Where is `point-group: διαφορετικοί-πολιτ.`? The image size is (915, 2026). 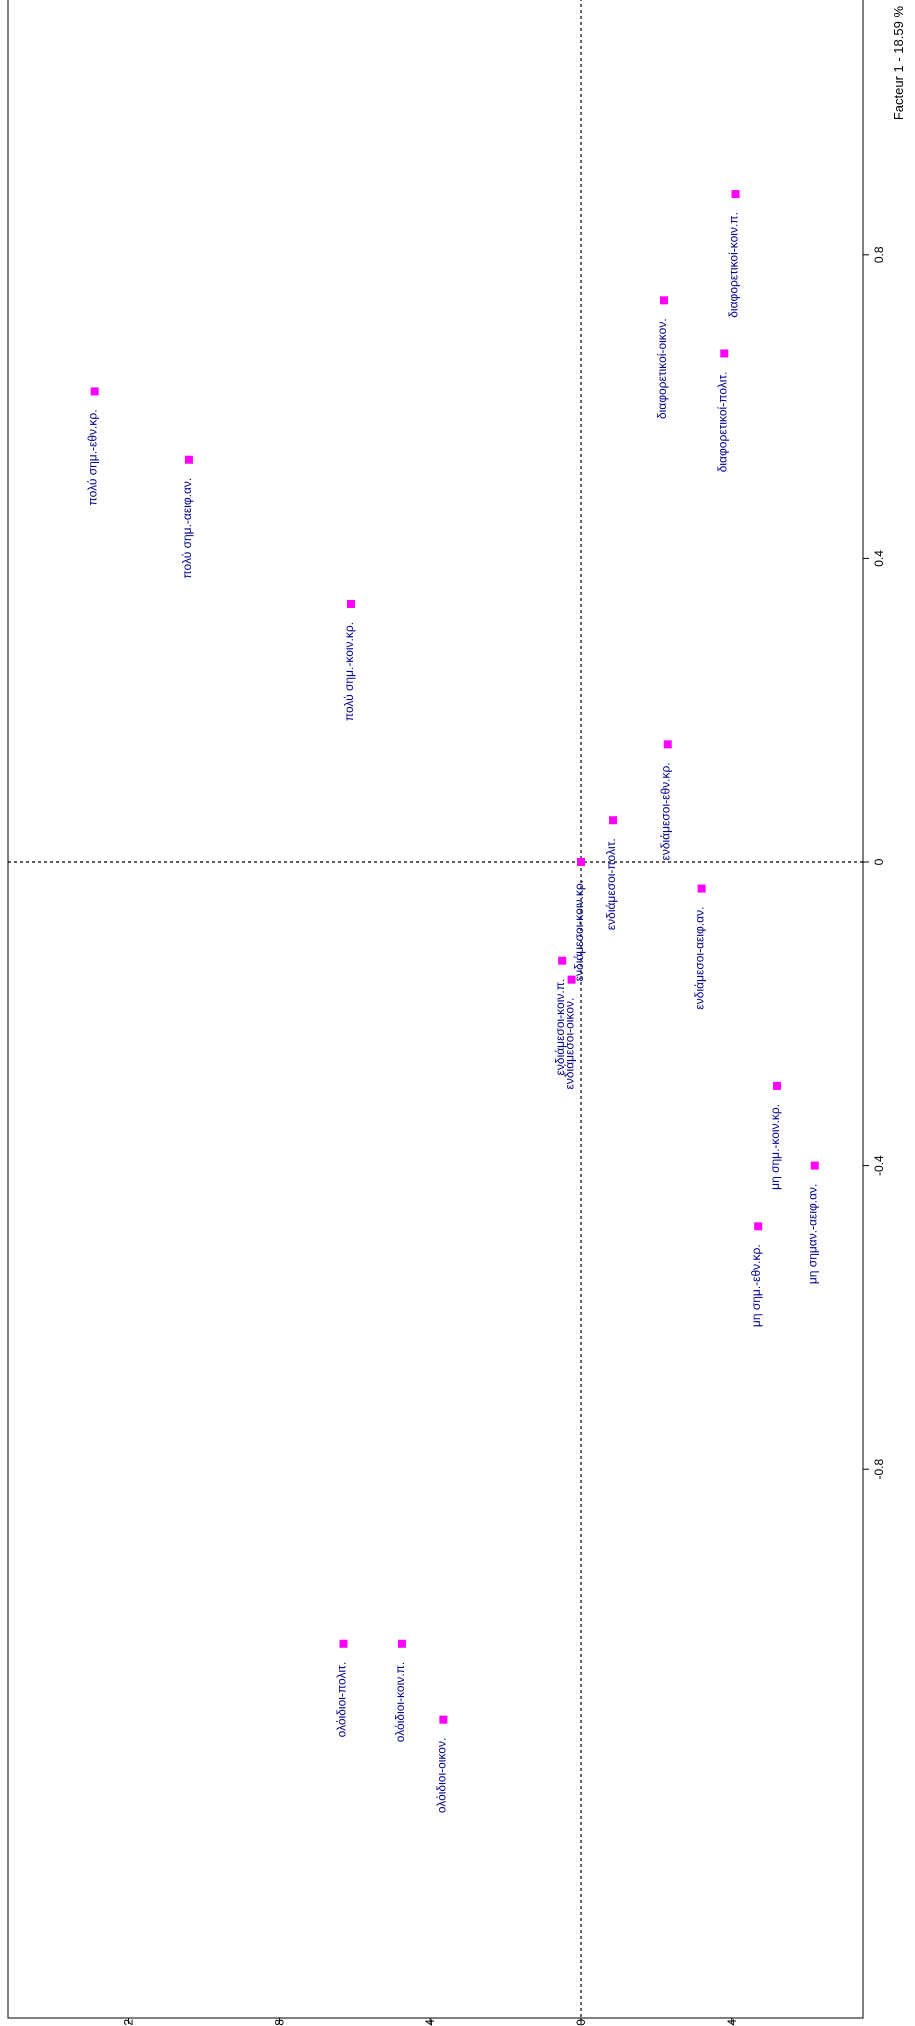
point-group: διαφορετικοί-πολιτ. is located at coordinates (722, 410).